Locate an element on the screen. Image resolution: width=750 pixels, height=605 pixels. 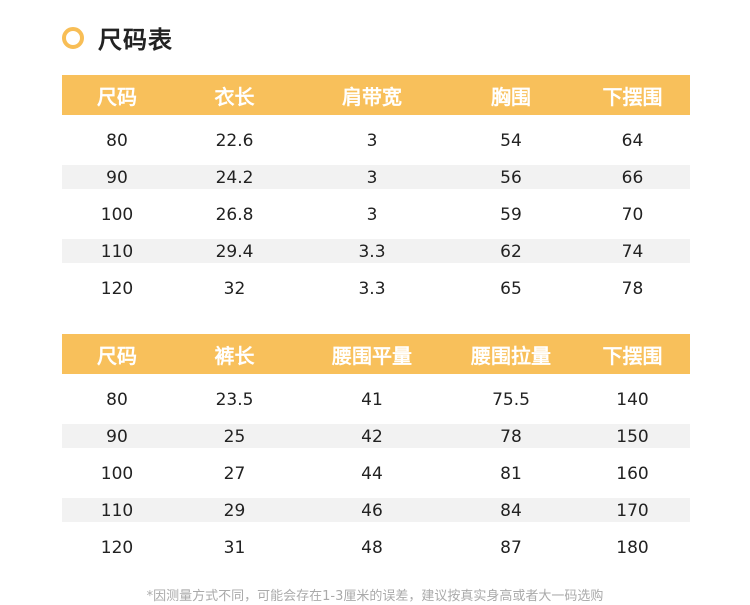
table-cell: 170 is located at coordinates (632, 510).